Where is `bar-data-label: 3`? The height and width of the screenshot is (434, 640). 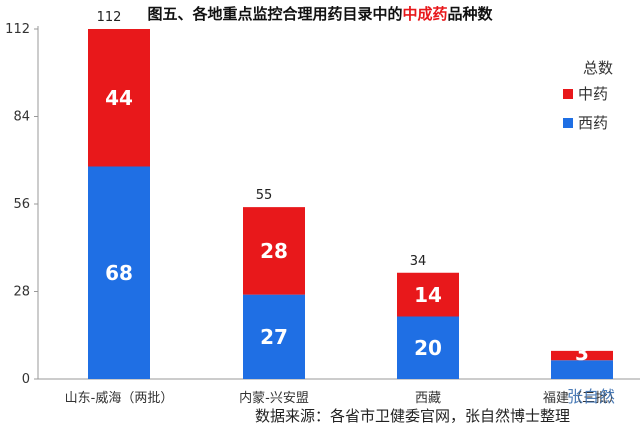 bar-data-label: 3 is located at coordinates (582, 353).